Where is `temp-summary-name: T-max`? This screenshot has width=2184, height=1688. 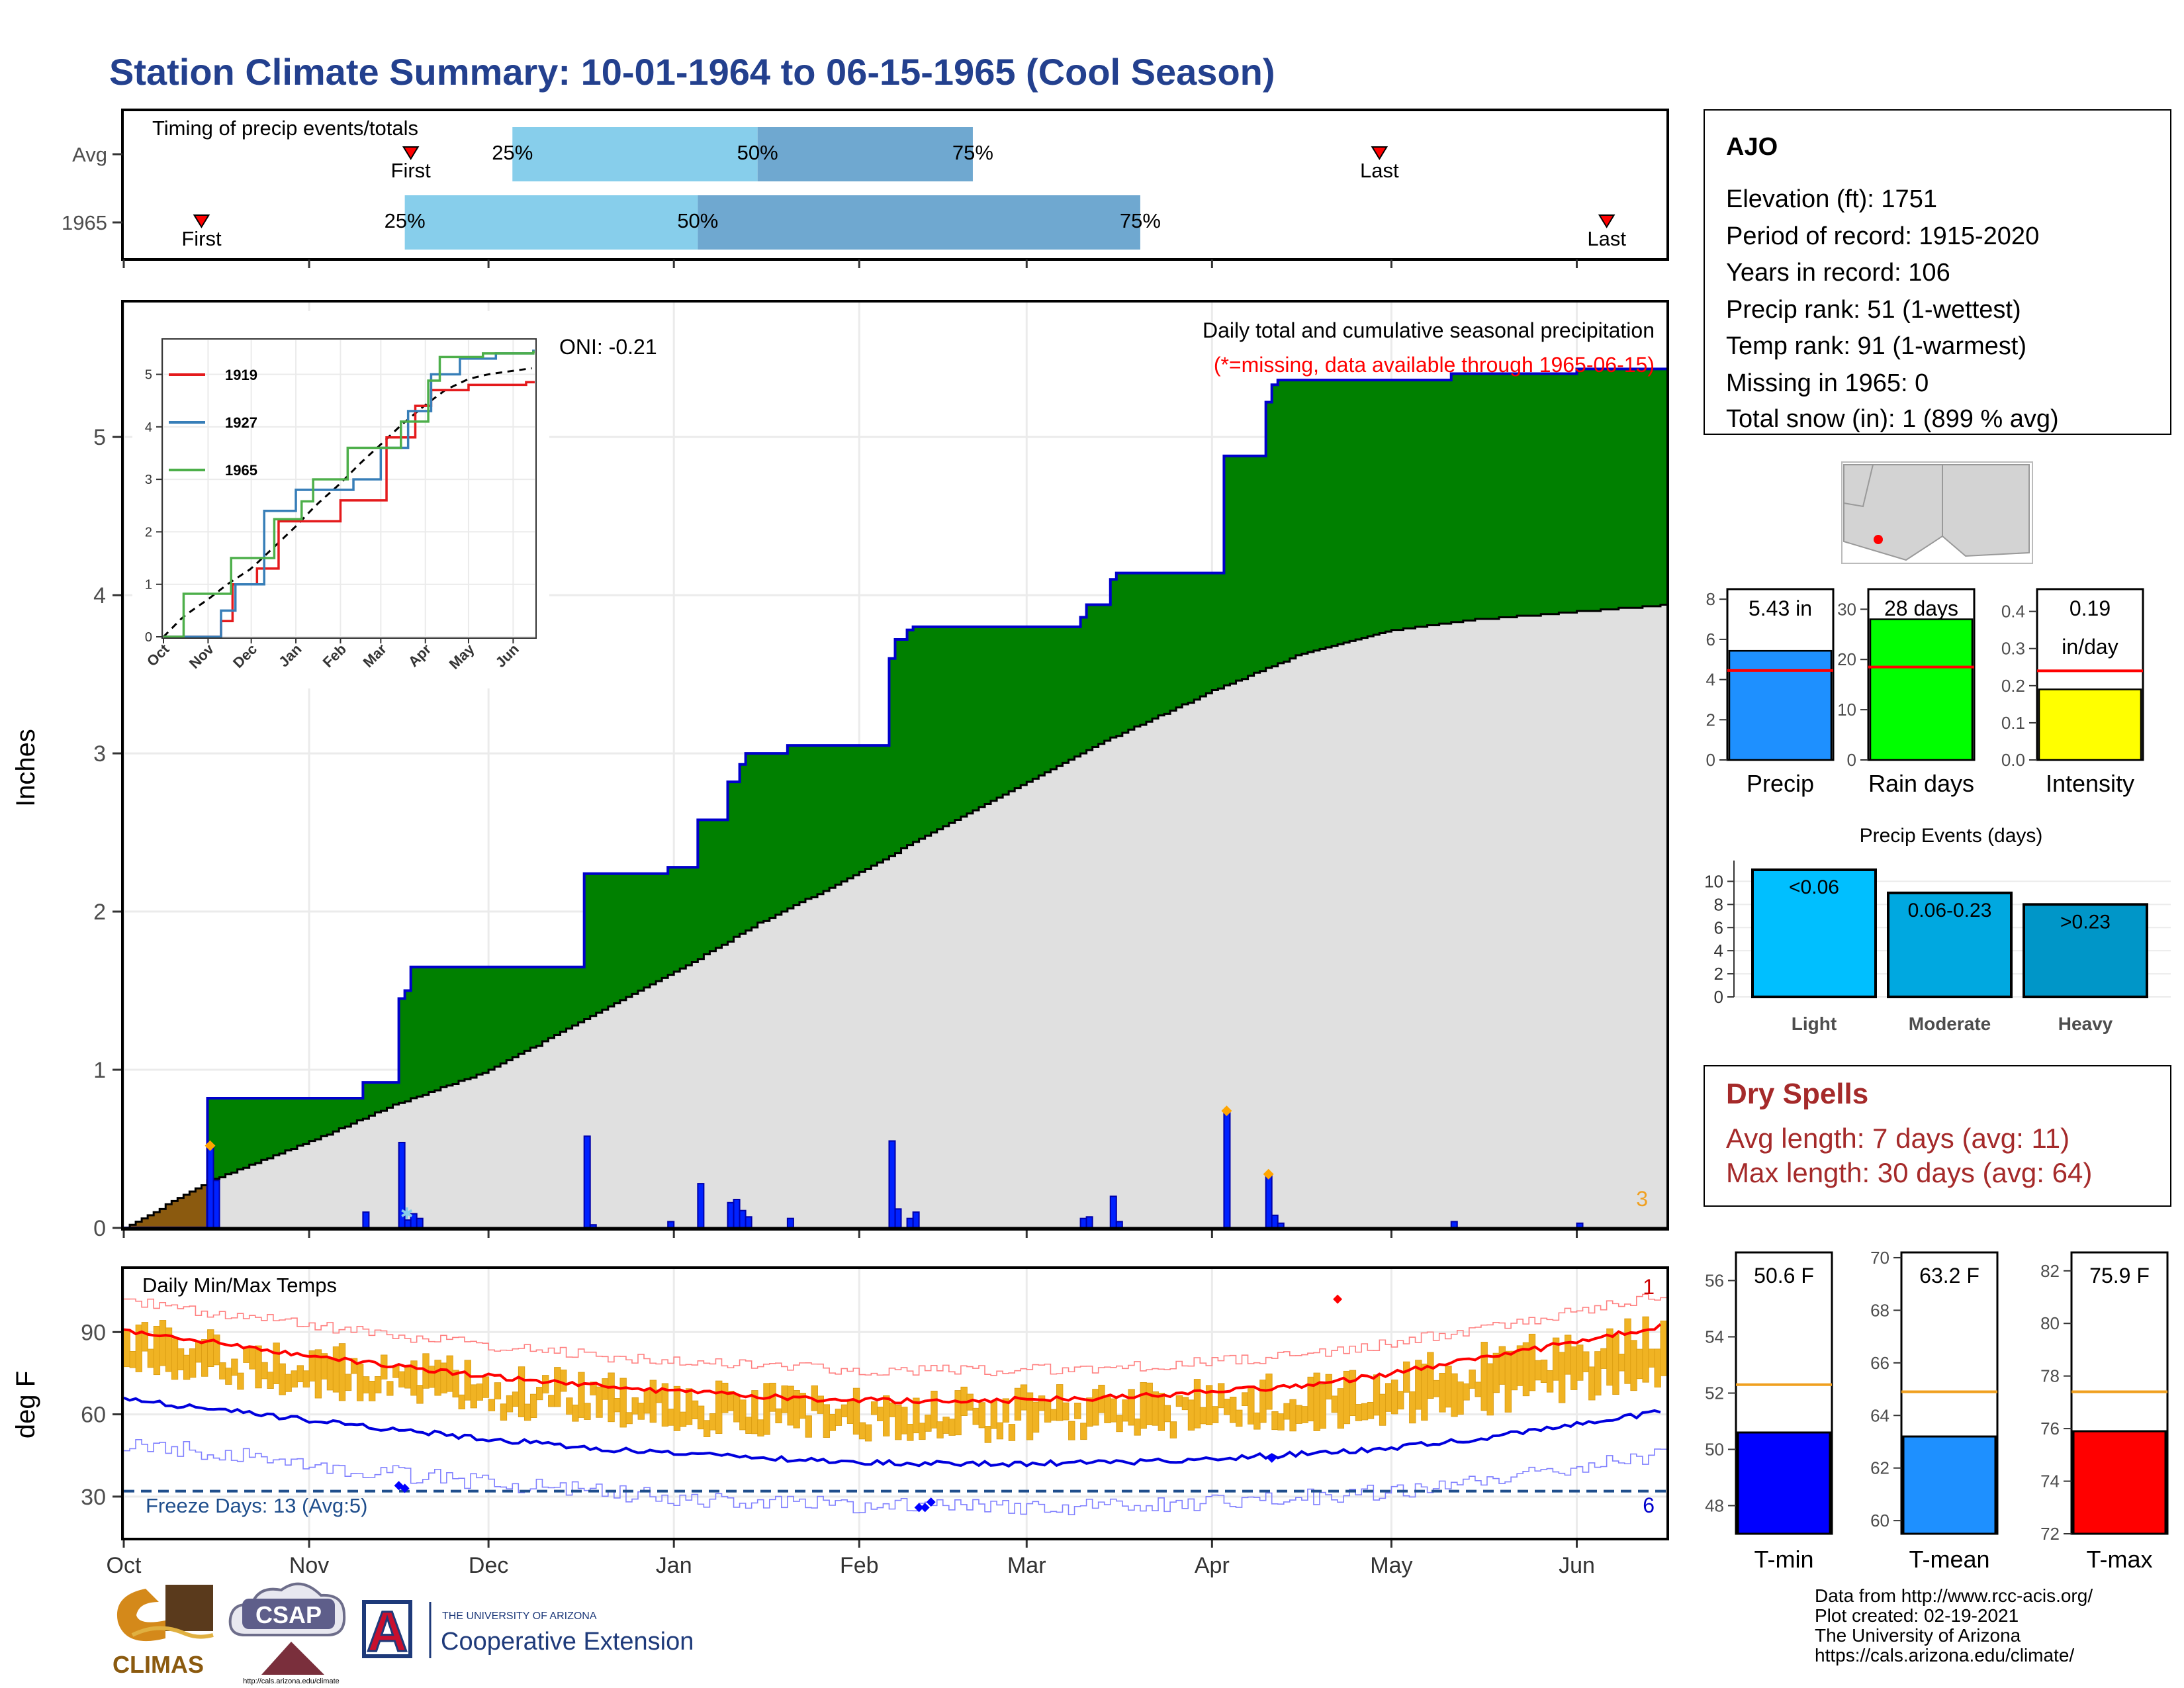
temp-summary-name: T-max is located at coordinates (2119, 1559).